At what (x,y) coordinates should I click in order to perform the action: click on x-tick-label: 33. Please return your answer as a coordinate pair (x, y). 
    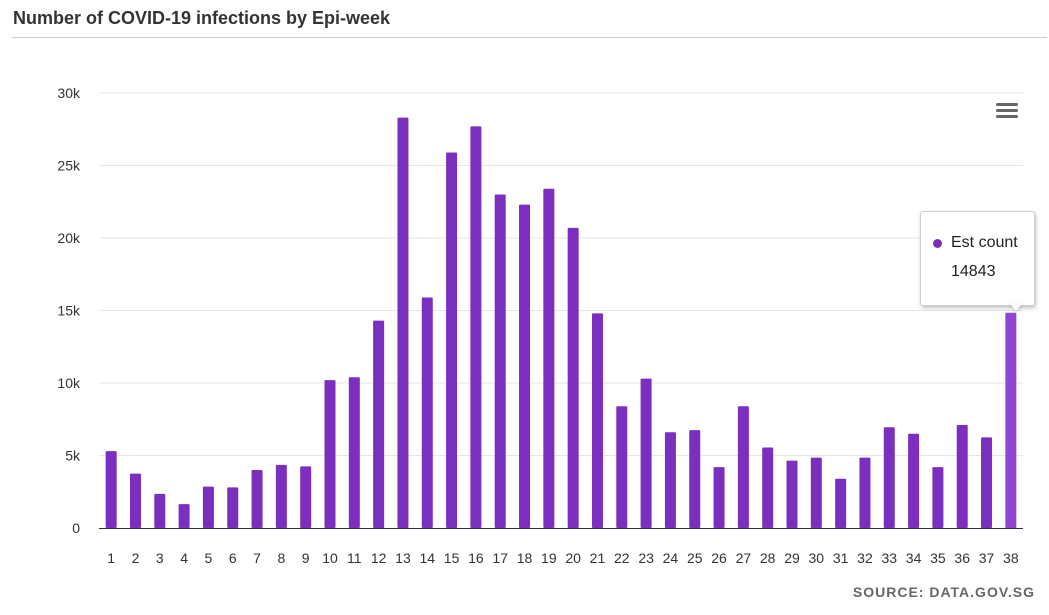
    Looking at the image, I should click on (889, 558).